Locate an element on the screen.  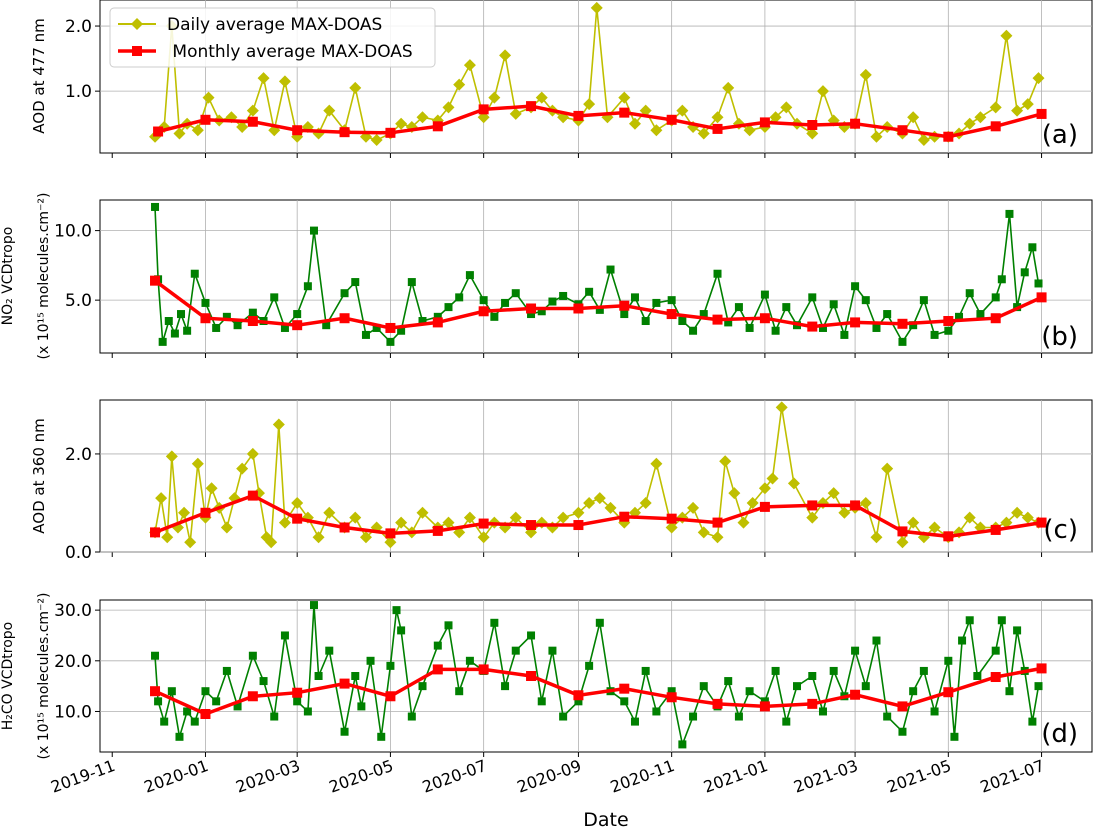
legend-daily-label: Daily average MAX-DOAS is located at coordinates (274, 25).